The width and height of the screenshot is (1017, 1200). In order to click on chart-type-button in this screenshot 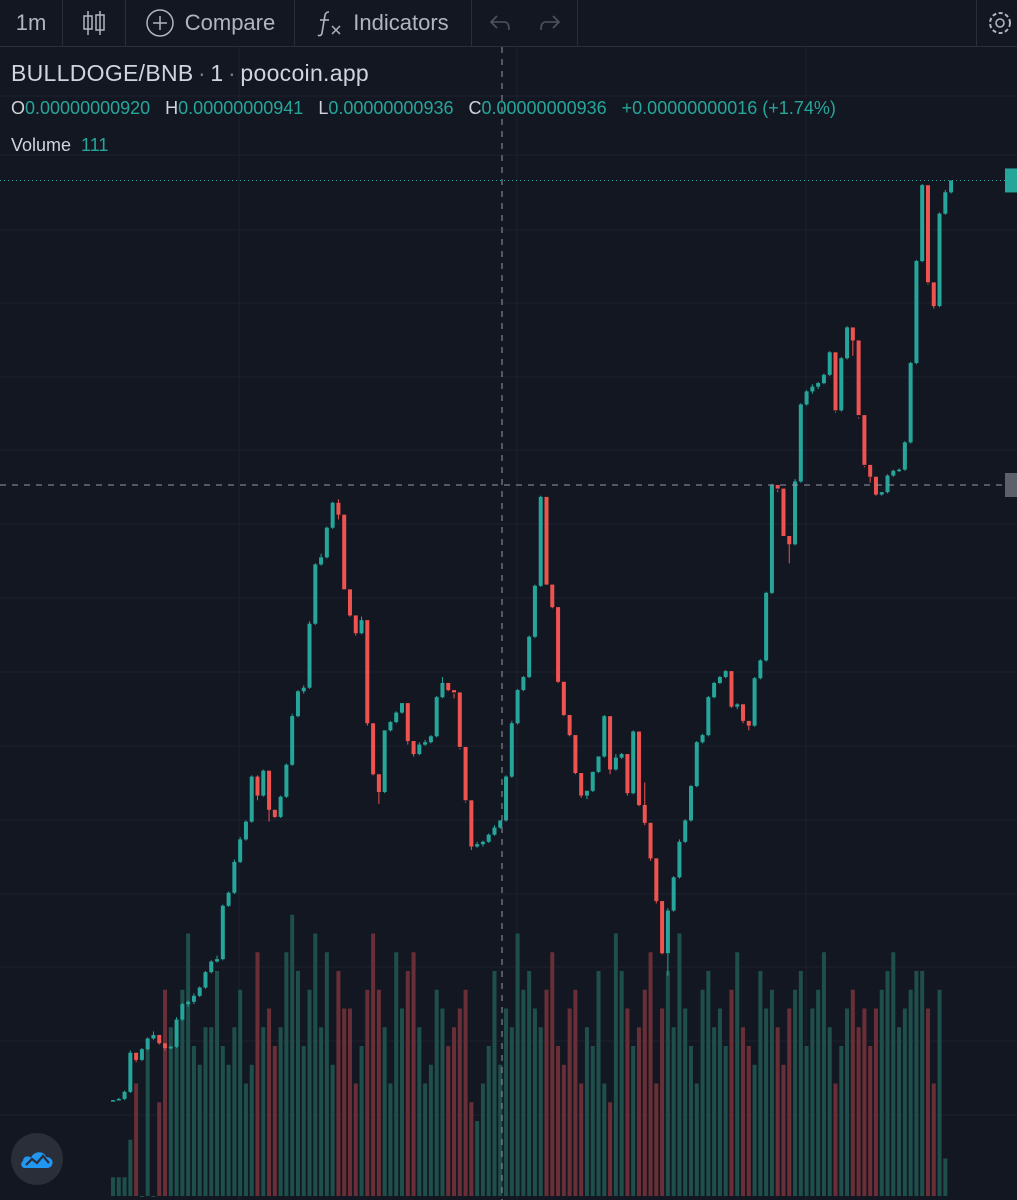, I will do `click(94, 23)`.